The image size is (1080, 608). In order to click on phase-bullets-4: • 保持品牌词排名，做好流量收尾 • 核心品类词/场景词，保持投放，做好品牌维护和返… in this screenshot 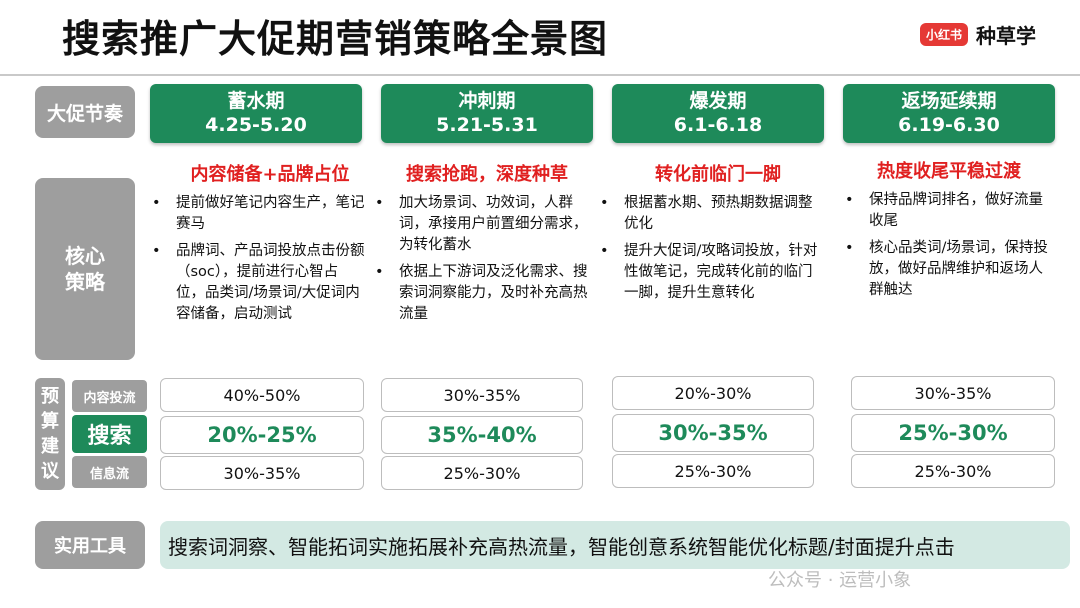, I will do `click(949, 248)`.